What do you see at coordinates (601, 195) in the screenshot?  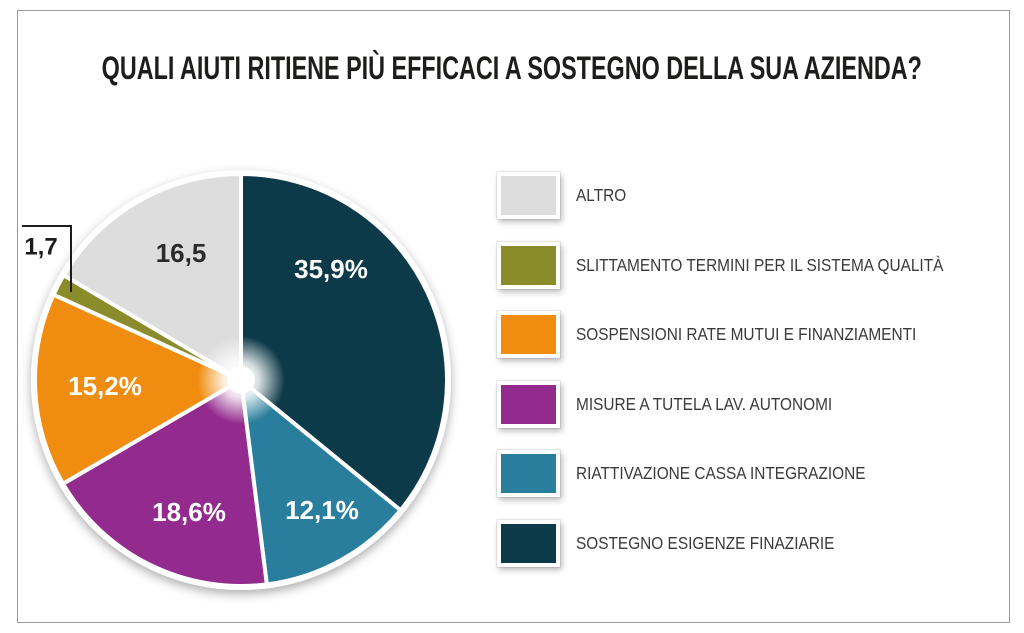 I see `legend-label-altro: ALTRO` at bounding box center [601, 195].